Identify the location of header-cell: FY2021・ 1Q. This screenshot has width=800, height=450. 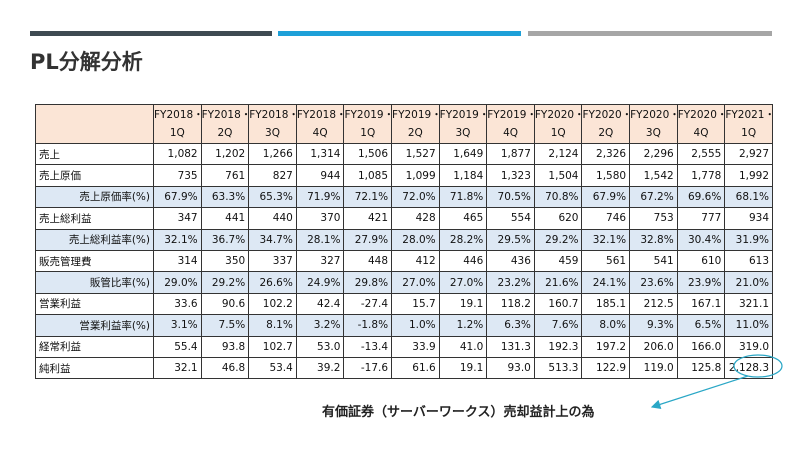
(748, 124).